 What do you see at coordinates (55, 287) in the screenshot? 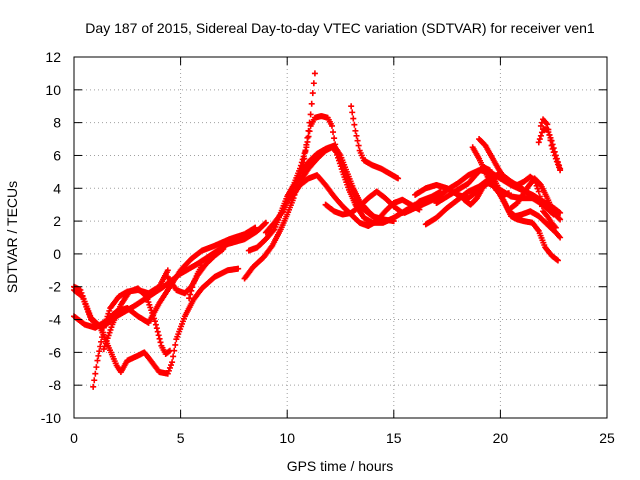
I see `y-tick-label: -2` at bounding box center [55, 287].